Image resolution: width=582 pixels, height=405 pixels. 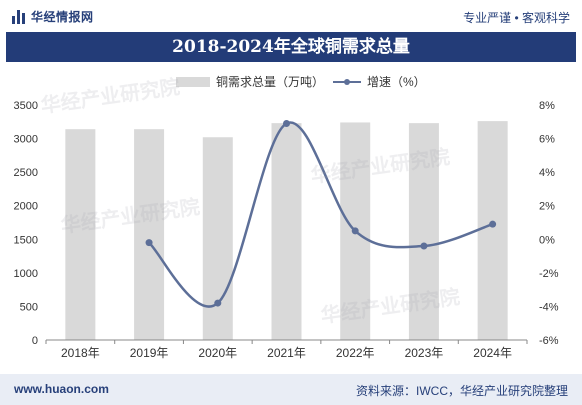 What do you see at coordinates (26, 106) in the screenshot?
I see `y-left-tick-label: 3500` at bounding box center [26, 106].